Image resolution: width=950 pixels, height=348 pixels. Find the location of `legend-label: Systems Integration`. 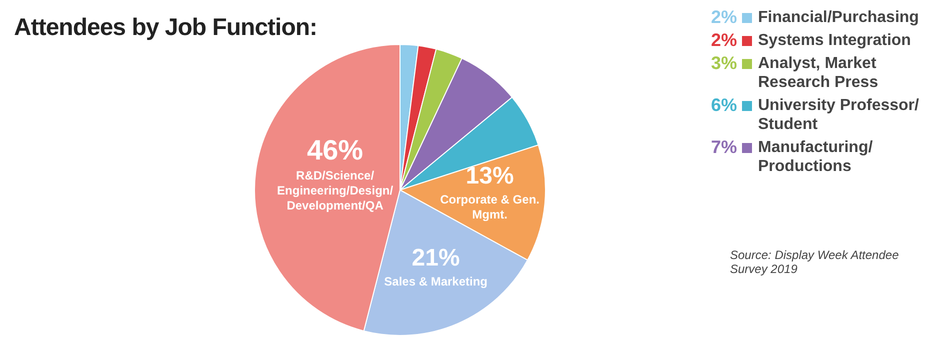

legend-label: Systems Integration is located at coordinates (834, 40).